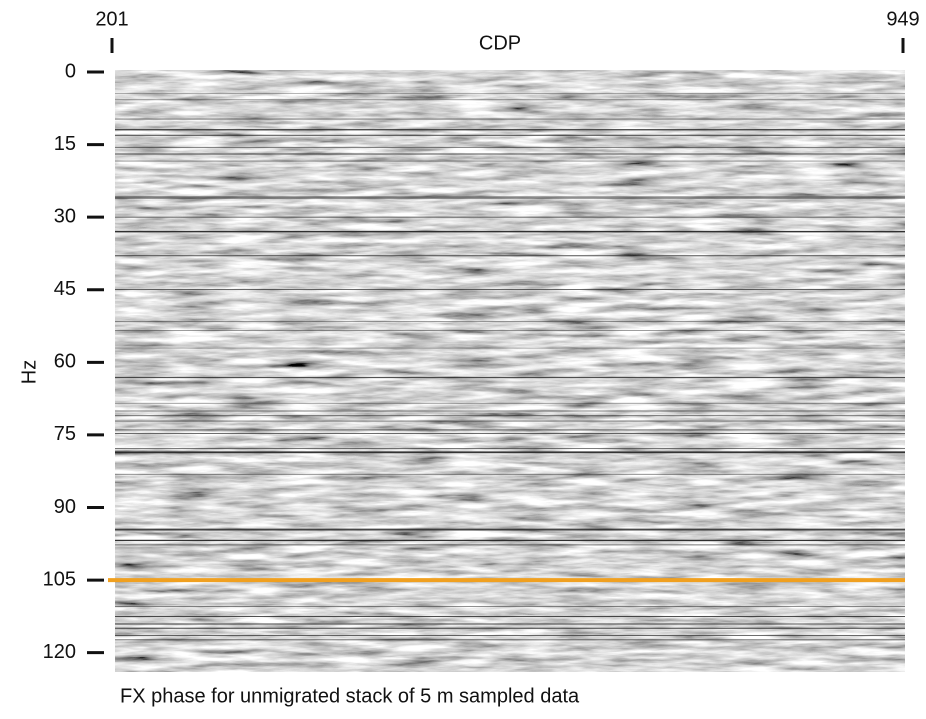 The height and width of the screenshot is (719, 926). What do you see at coordinates (29, 372) in the screenshot?
I see `y-axis-label: Hz` at bounding box center [29, 372].